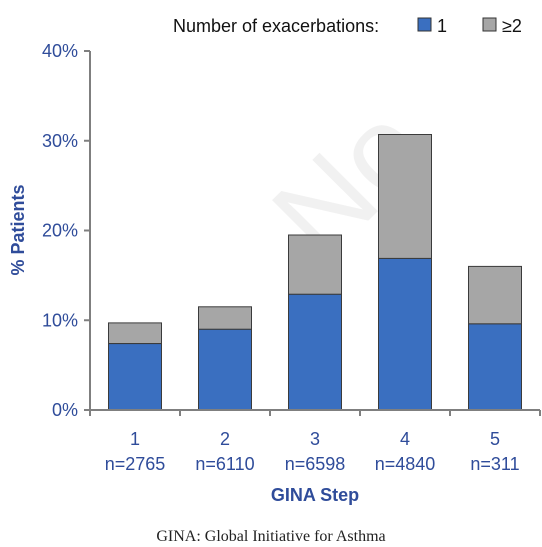 The image size is (542, 547). What do you see at coordinates (225, 369) in the screenshot?
I see `bar-step2-series1` at bounding box center [225, 369].